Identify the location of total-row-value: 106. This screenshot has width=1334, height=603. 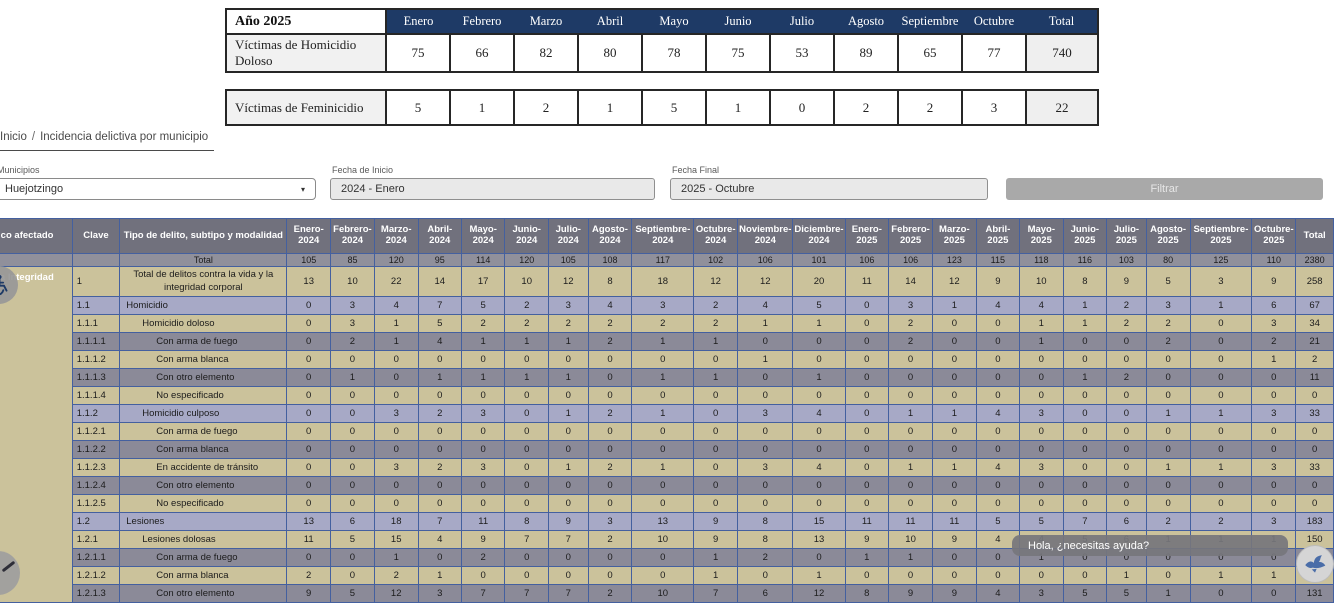
(867, 260).